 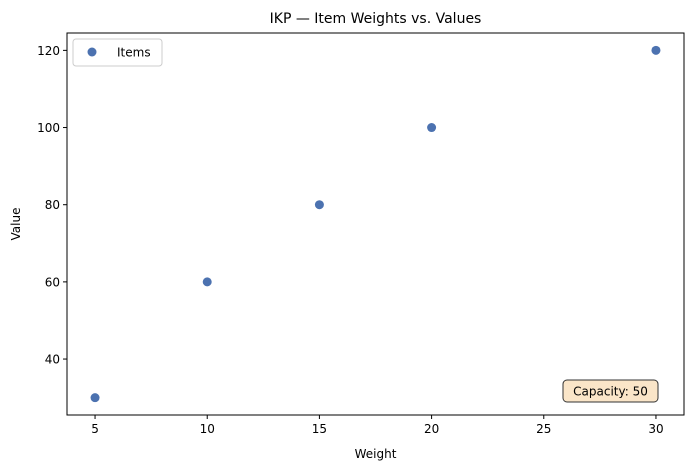 I want to click on y-axis-label: Value, so click(x=16, y=224).